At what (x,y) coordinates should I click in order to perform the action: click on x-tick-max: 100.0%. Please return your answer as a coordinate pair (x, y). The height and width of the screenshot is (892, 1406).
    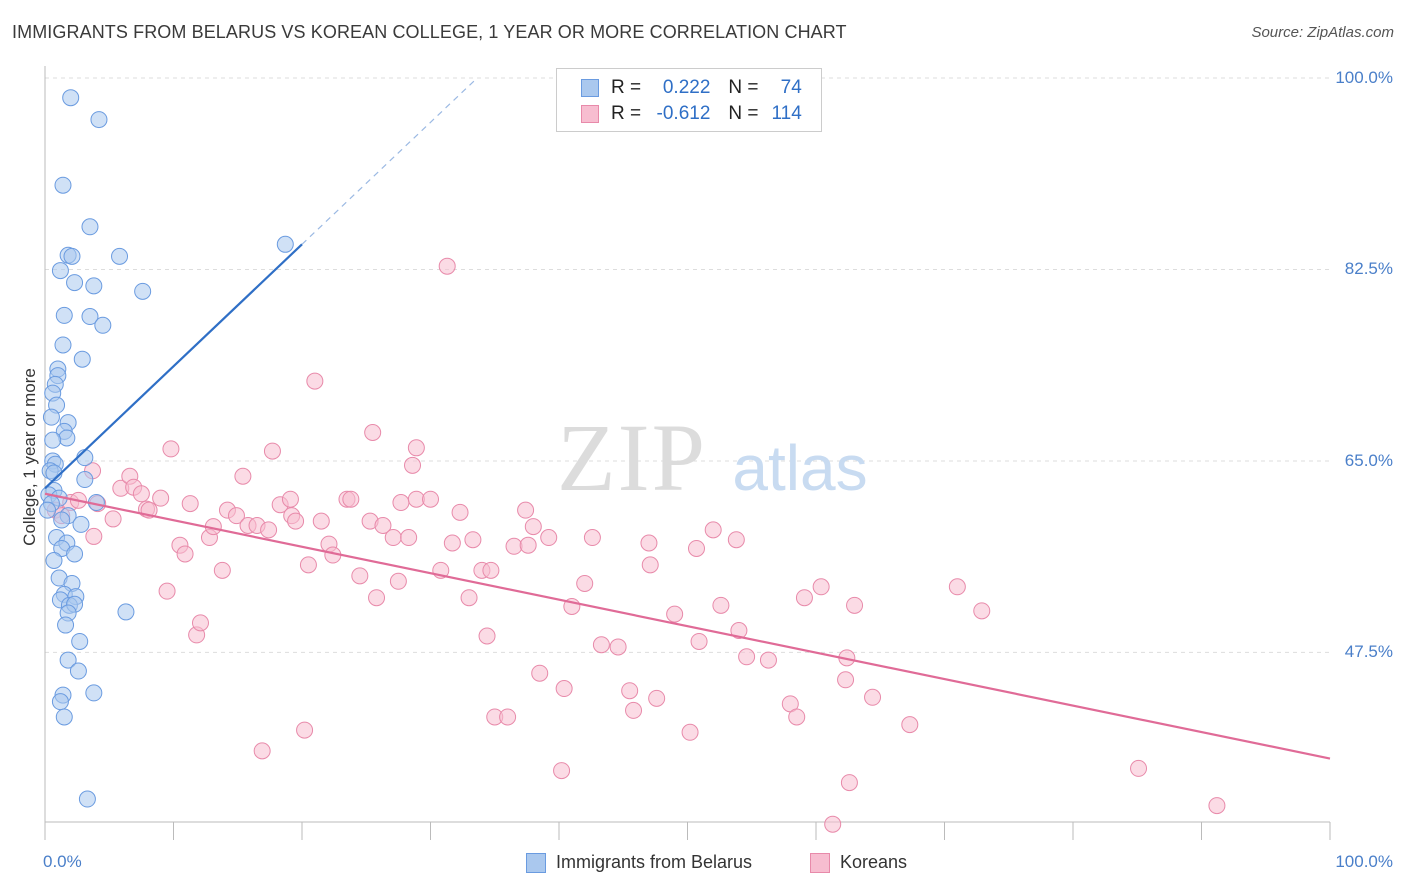
    Looking at the image, I should click on (1364, 861).